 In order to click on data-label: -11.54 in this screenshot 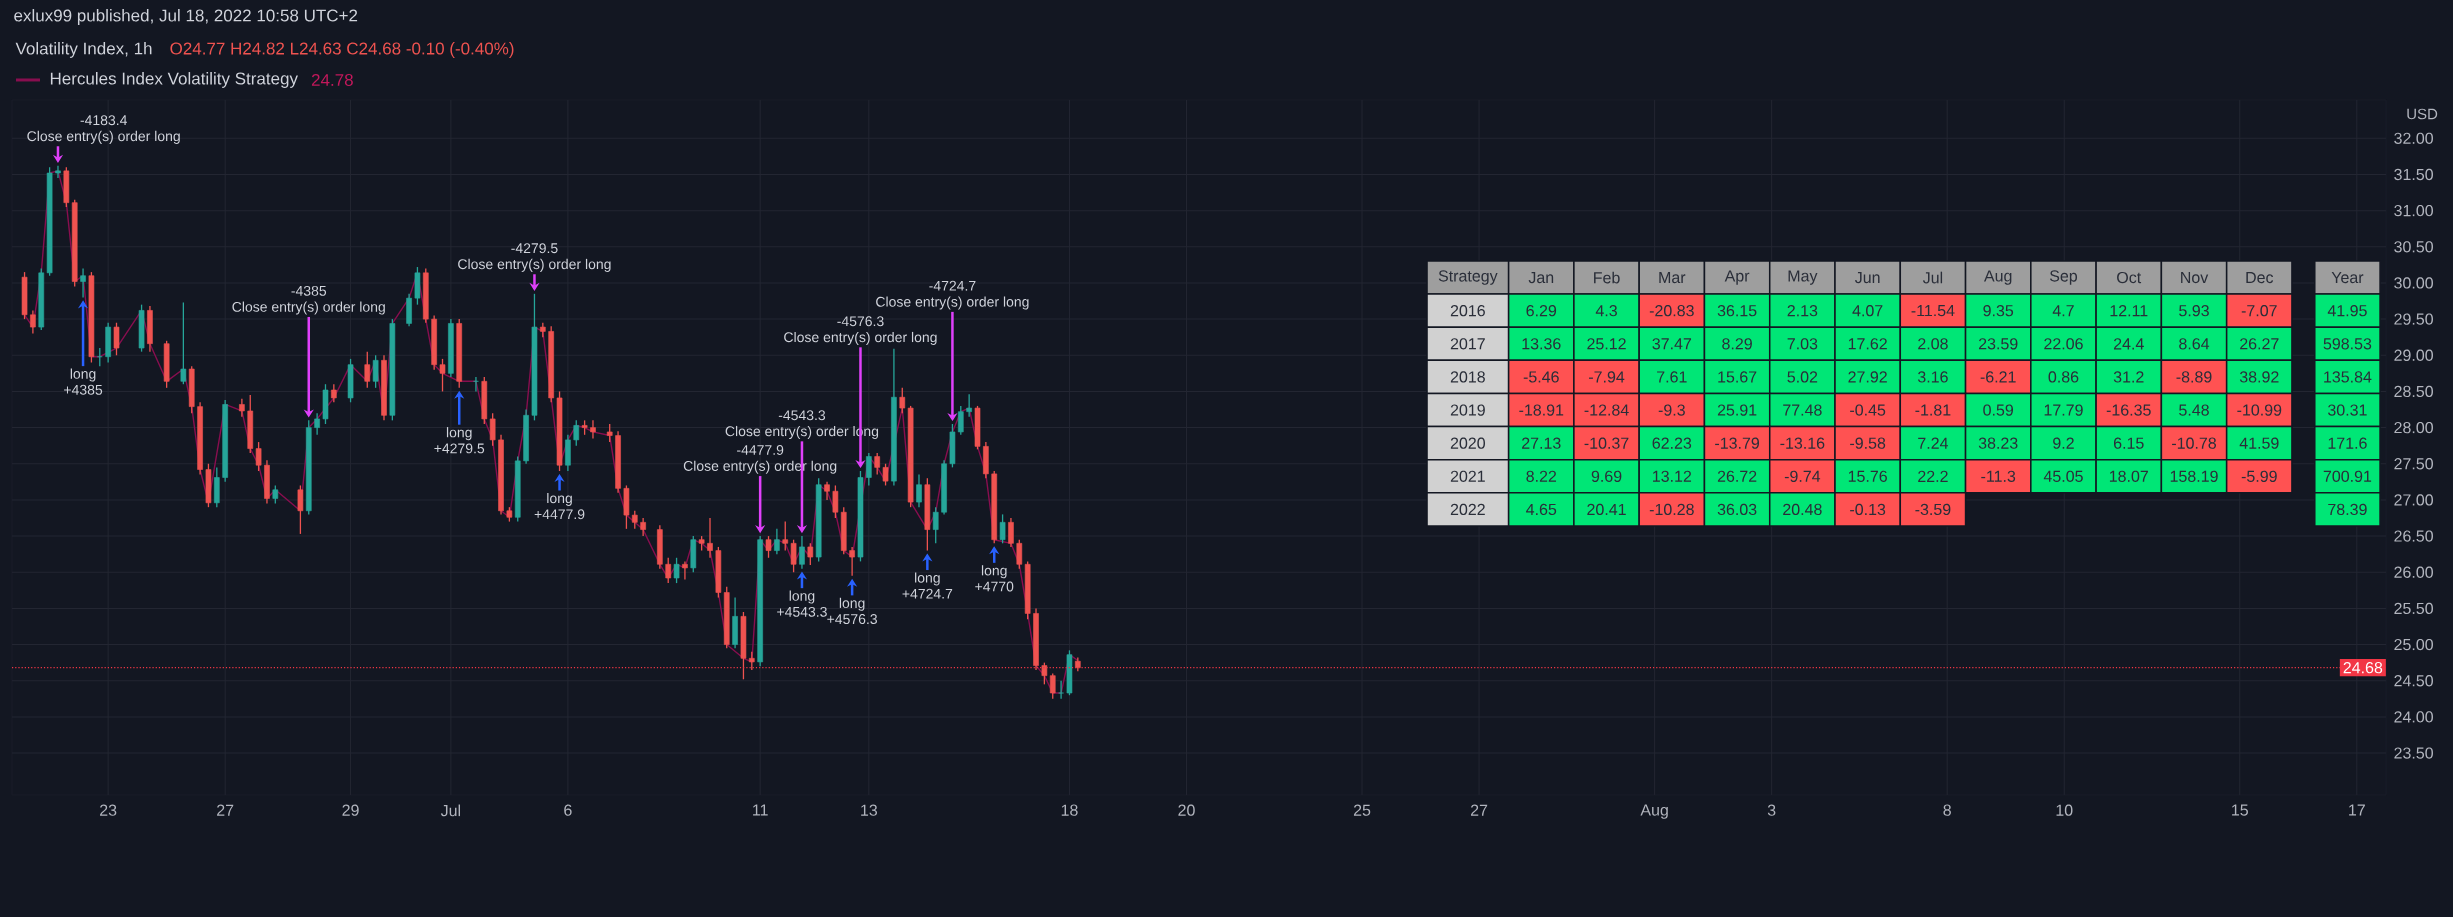, I will do `click(1933, 311)`.